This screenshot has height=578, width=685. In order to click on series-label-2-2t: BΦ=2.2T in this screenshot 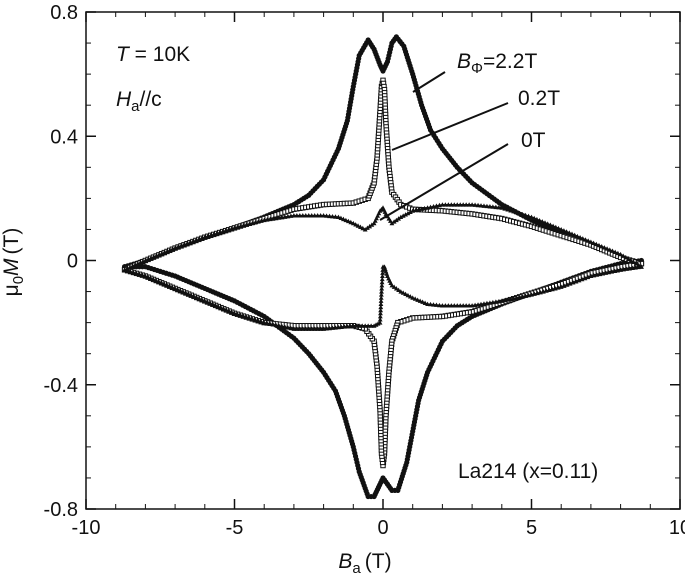, I will do `click(497, 63)`.